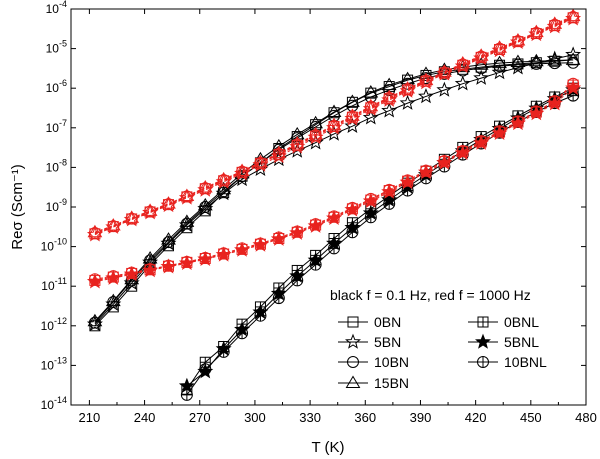 This screenshot has height=459, width=600. What do you see at coordinates (54, 284) in the screenshot?
I see `y-tick-label: 10-11` at bounding box center [54, 284].